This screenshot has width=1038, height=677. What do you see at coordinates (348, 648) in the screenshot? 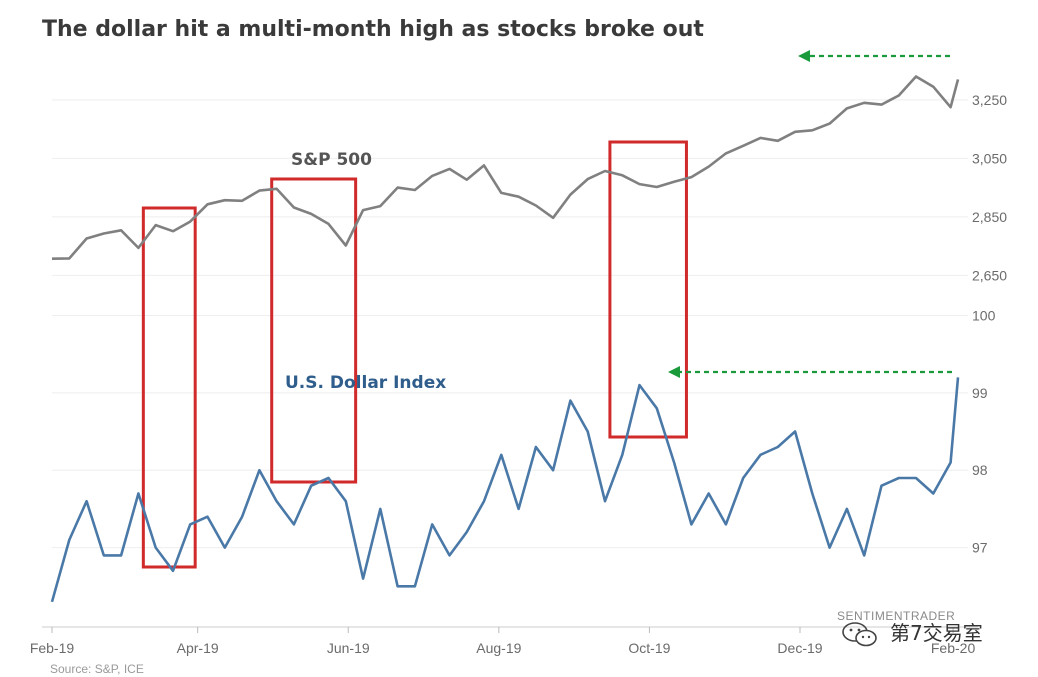
I see `x-tick-label-jun-19: Jun-19` at bounding box center [348, 648].